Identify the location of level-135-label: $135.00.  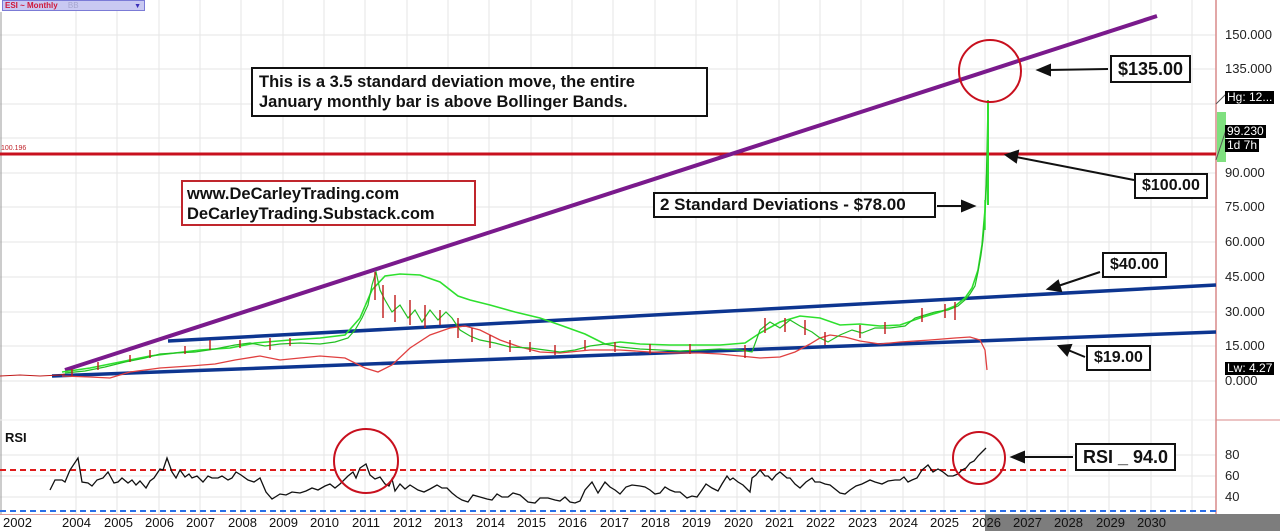
(1151, 69).